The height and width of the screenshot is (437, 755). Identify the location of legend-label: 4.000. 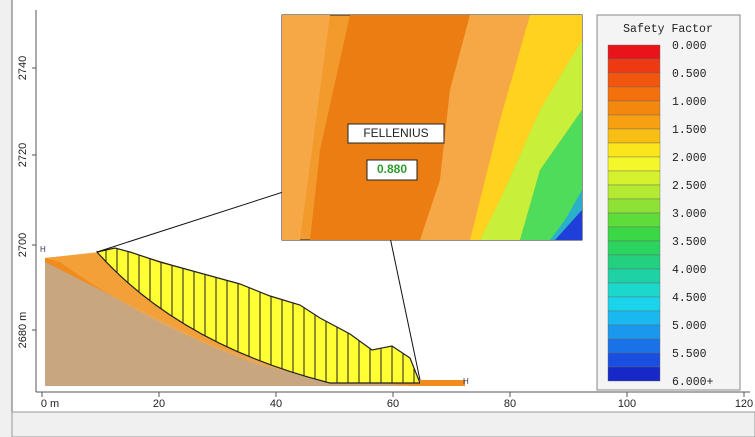
(689, 270).